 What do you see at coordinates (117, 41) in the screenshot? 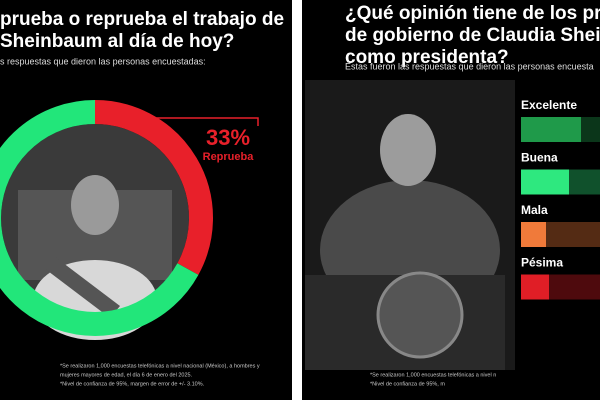
I see `title-line: Sheinbaum al día de hoy?` at bounding box center [117, 41].